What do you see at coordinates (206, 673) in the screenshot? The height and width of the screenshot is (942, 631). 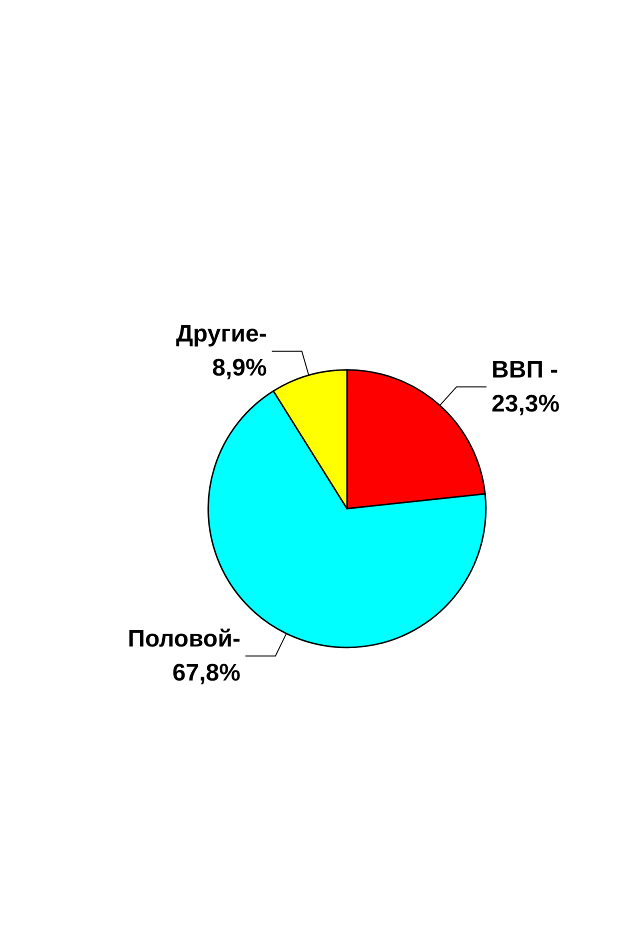 I see `data-label: 67,8%` at bounding box center [206, 673].